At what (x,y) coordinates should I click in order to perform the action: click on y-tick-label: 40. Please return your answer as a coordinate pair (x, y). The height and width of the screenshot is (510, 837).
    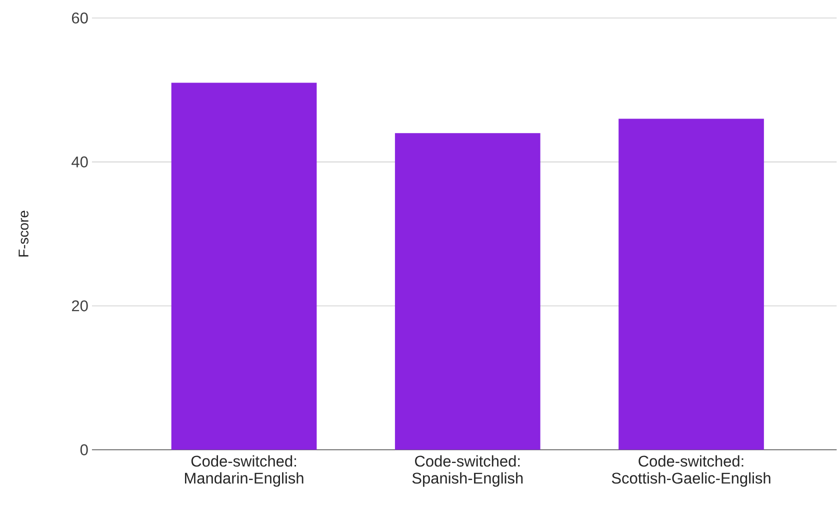
    Looking at the image, I should click on (80, 162).